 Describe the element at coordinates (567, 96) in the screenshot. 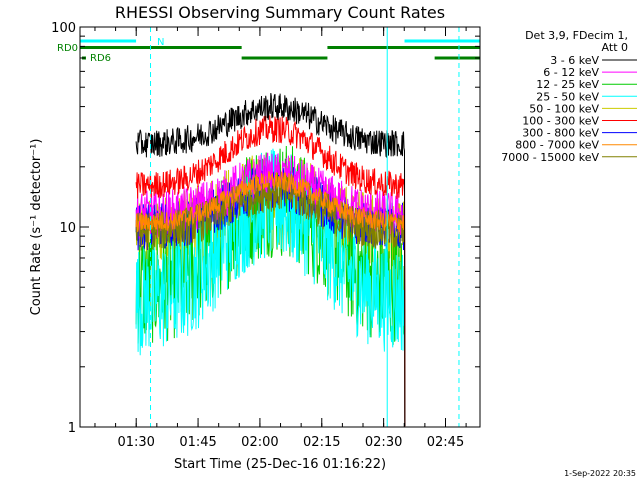

I see `legend-label-3: 25 - 50 keV` at that location.